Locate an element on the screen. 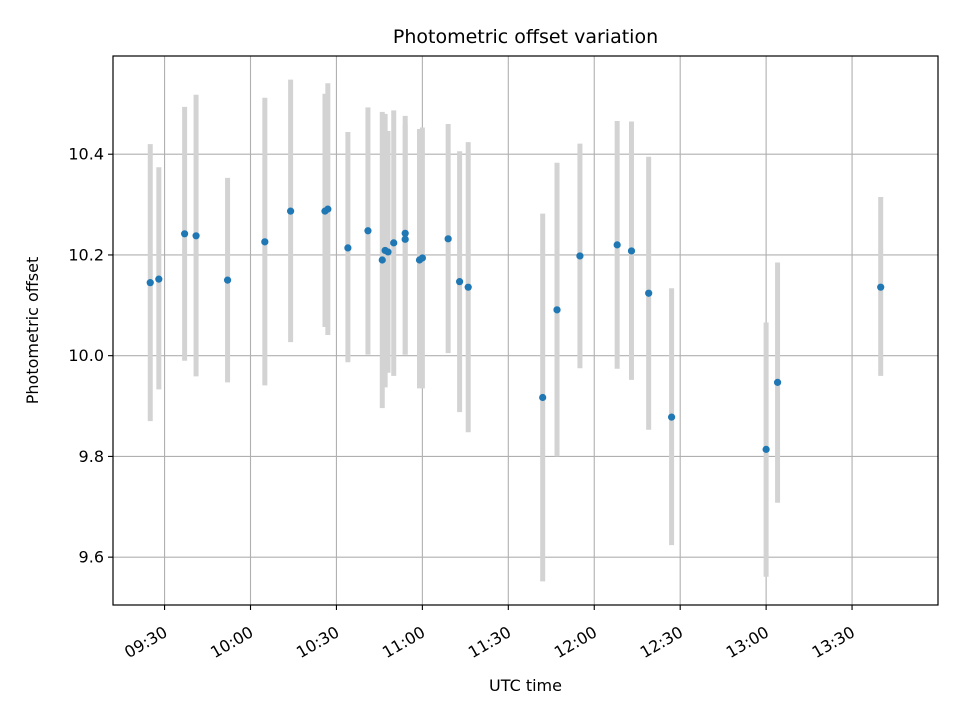 Image resolution: width=960 pixels, height=720 pixels. y-tick-label: 9.8 is located at coordinates (91, 456).